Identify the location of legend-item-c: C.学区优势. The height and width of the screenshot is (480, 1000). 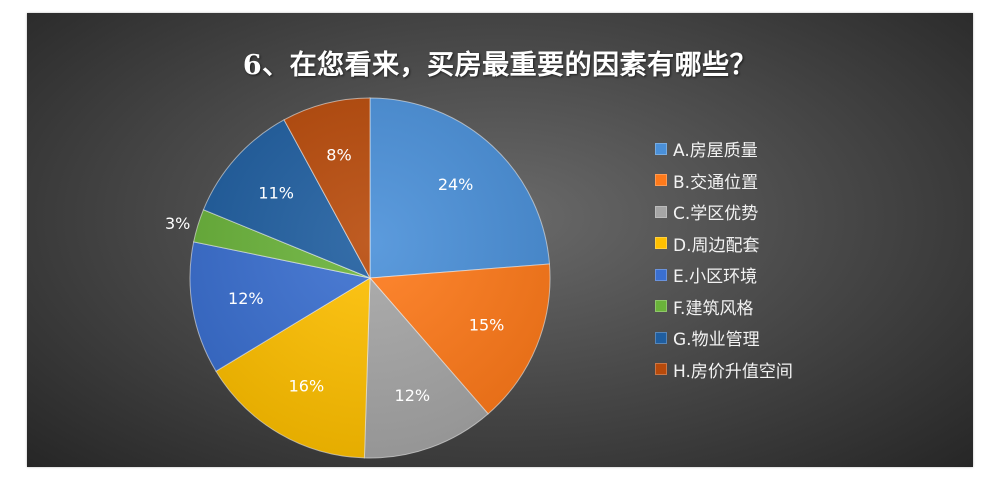
(724, 212).